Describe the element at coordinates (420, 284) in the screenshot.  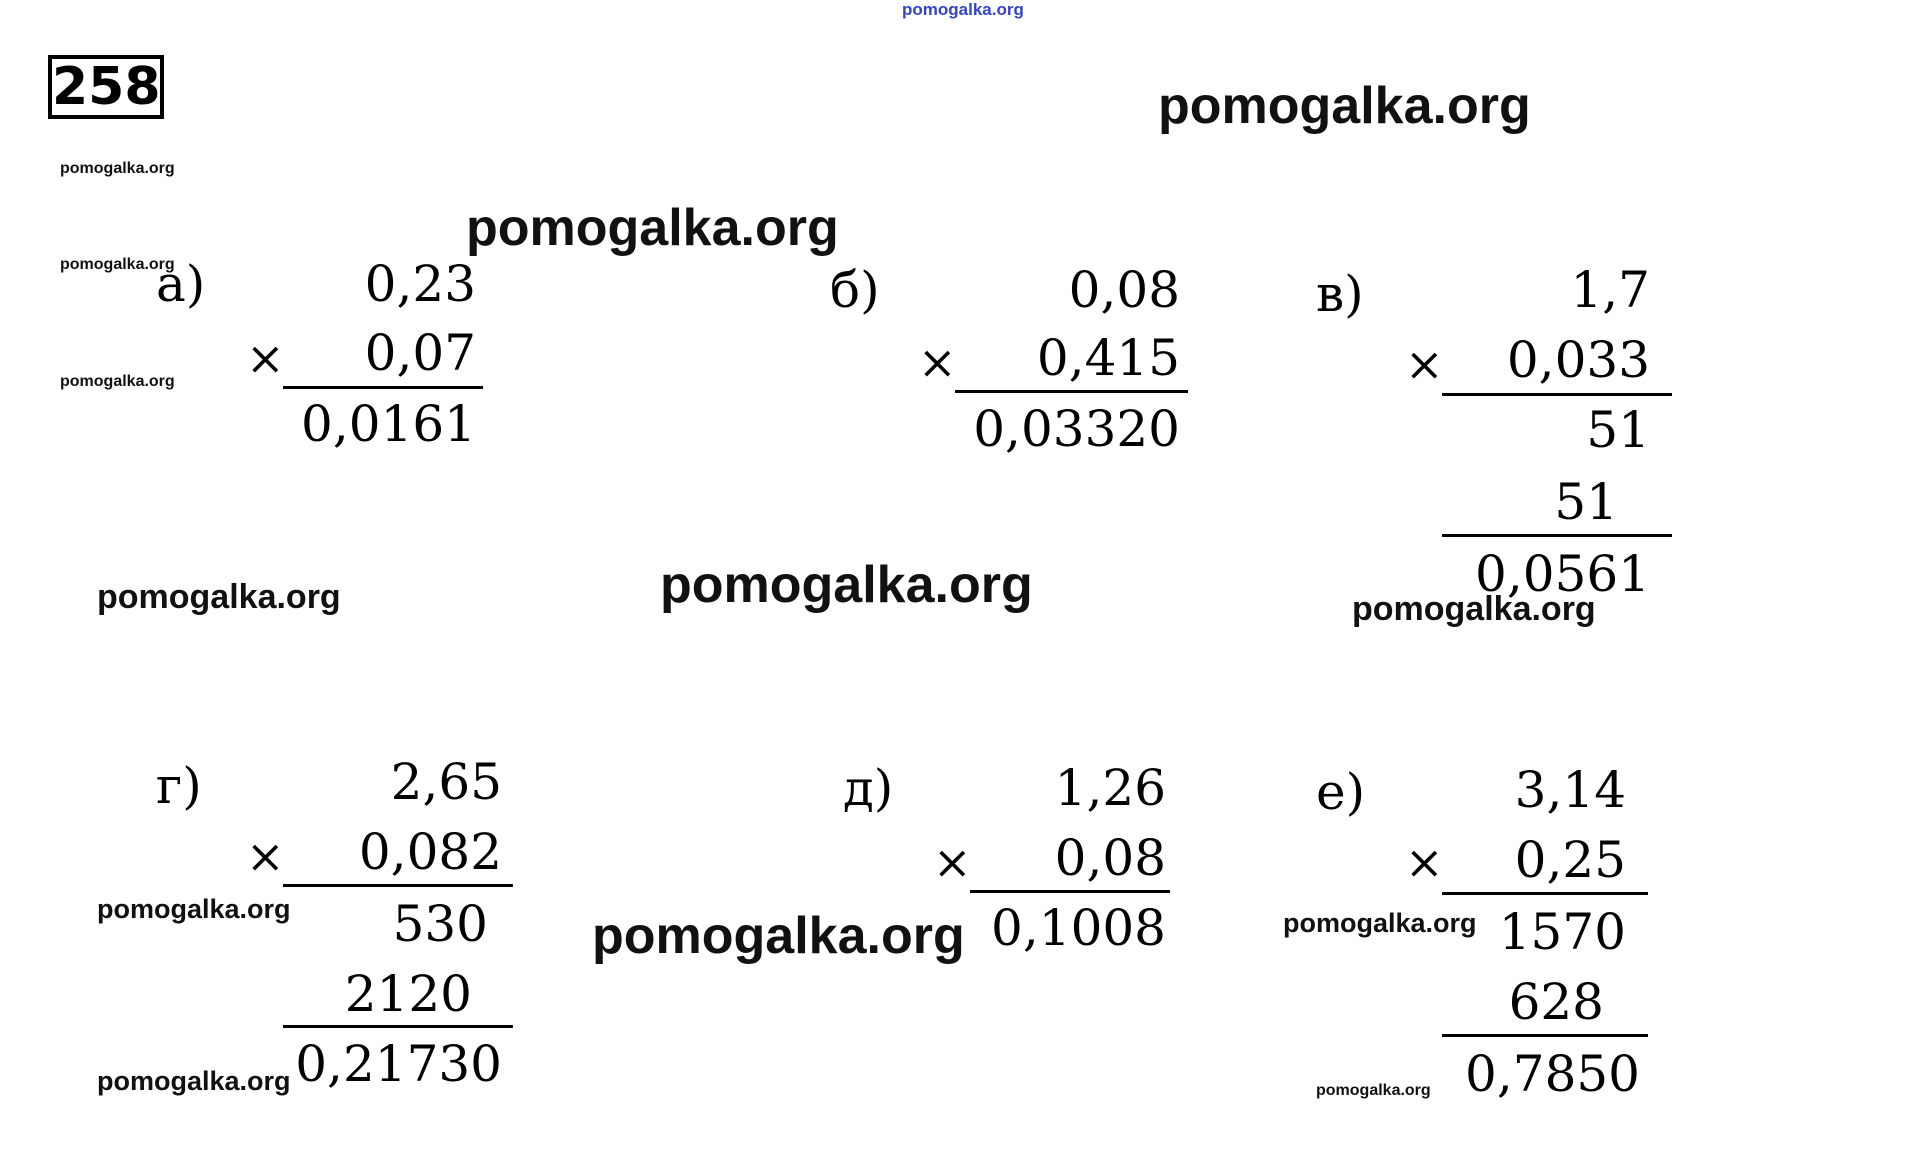
I see `problem-a-multiplicand: 0,23` at that location.